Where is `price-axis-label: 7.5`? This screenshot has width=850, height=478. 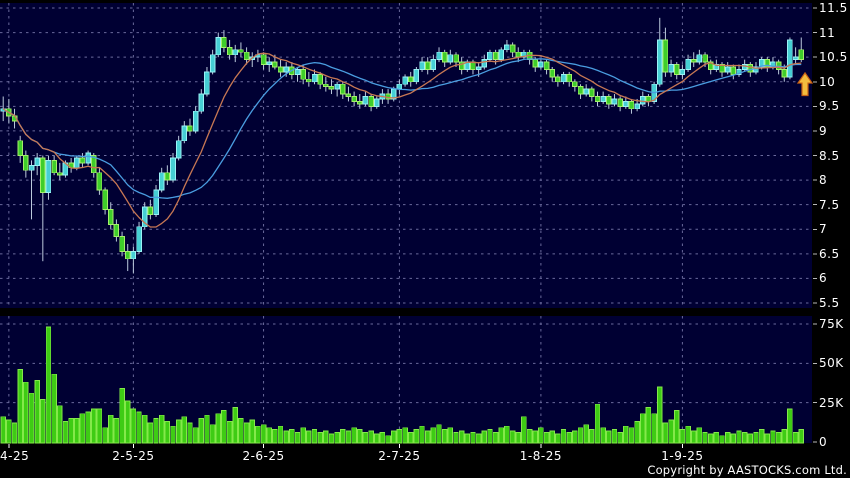 price-axis-label: 7.5 is located at coordinates (829, 204).